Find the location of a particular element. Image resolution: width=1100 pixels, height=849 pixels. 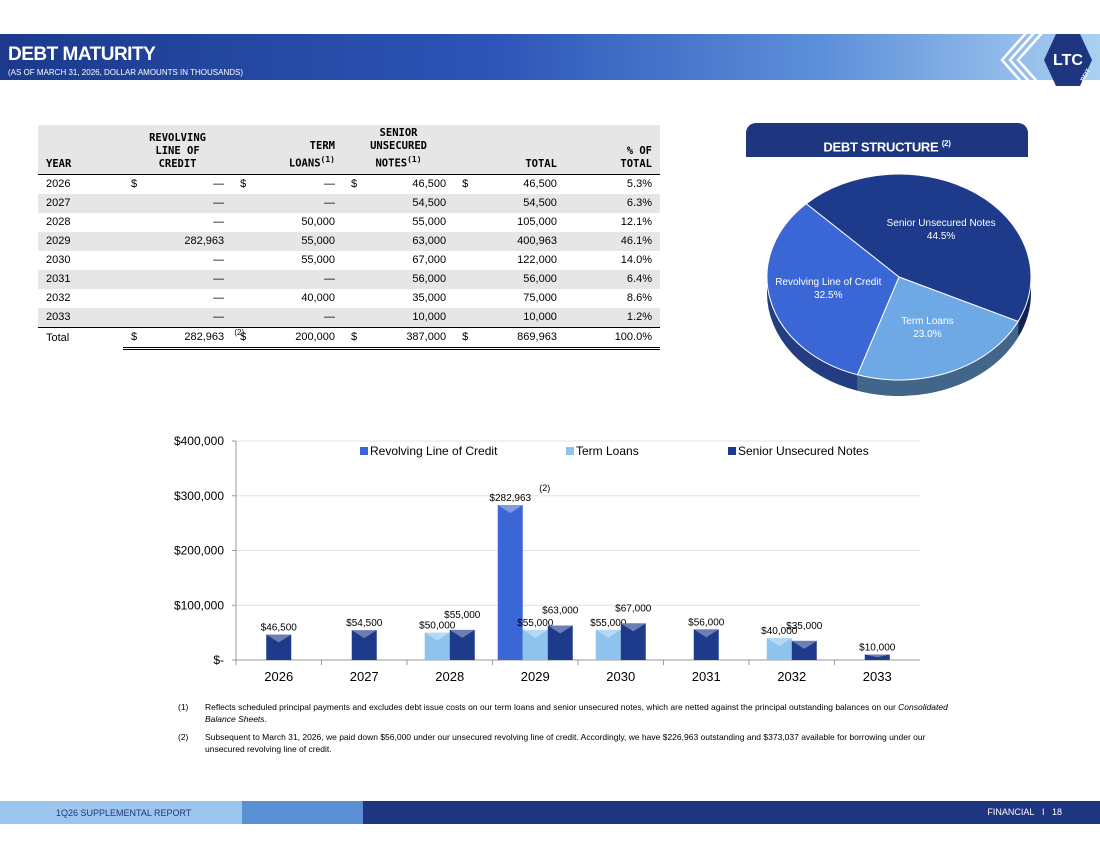

col-term-loans: TERM LOANS(1) is located at coordinates (287, 150).